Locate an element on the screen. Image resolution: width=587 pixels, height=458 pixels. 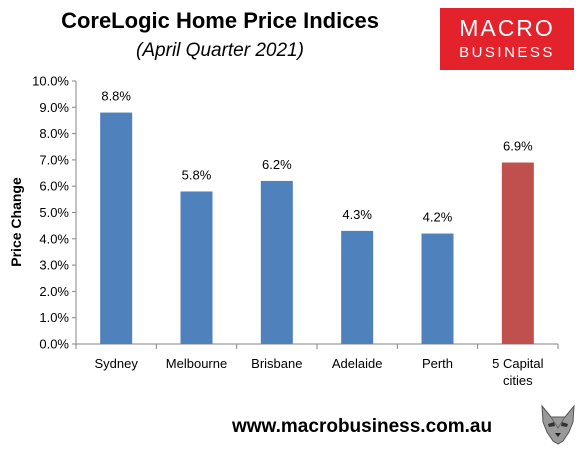
data-label: 5.8% is located at coordinates (197, 174).